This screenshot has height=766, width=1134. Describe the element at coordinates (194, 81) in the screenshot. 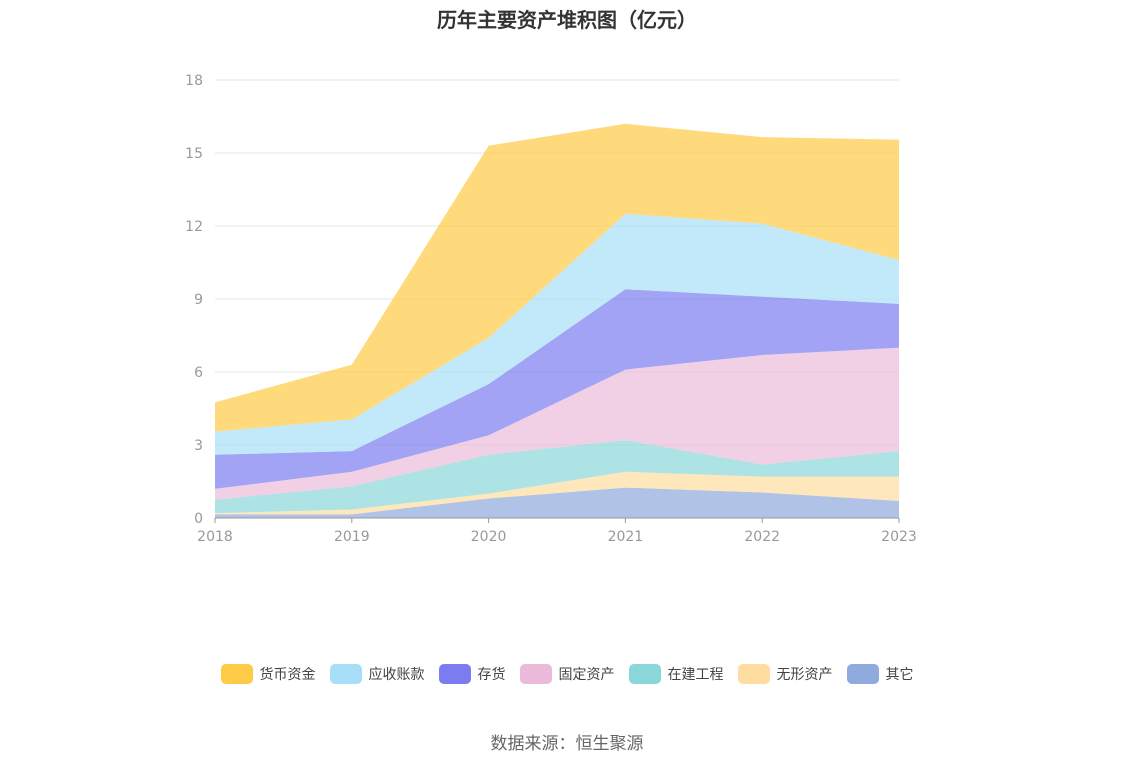

I see `y-tick-label: 18` at that location.